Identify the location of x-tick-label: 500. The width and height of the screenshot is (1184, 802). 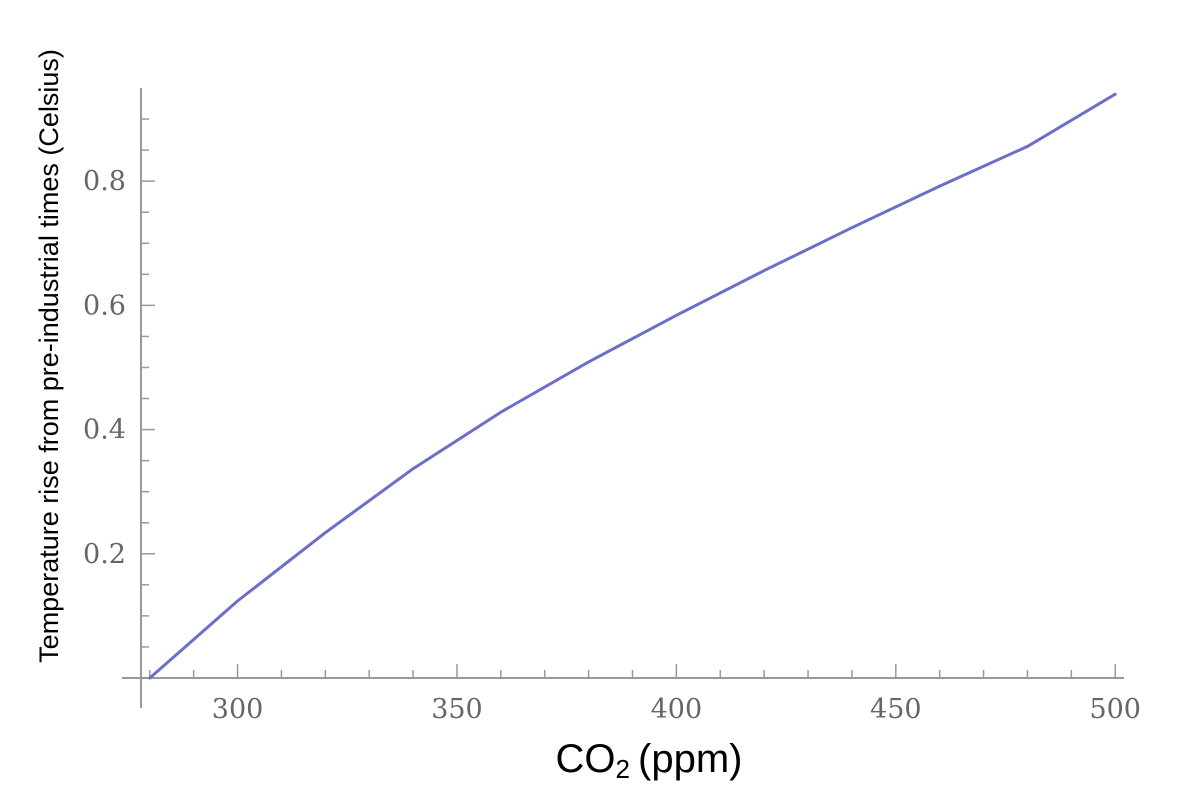
(1115, 709).